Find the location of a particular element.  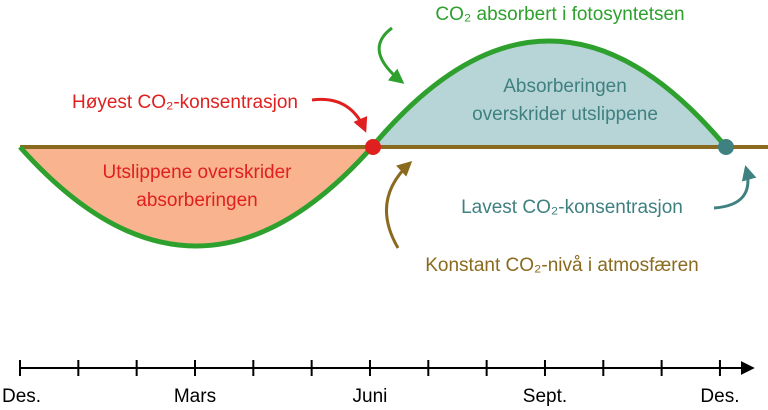

timeline-label: Mars is located at coordinates (195, 396).